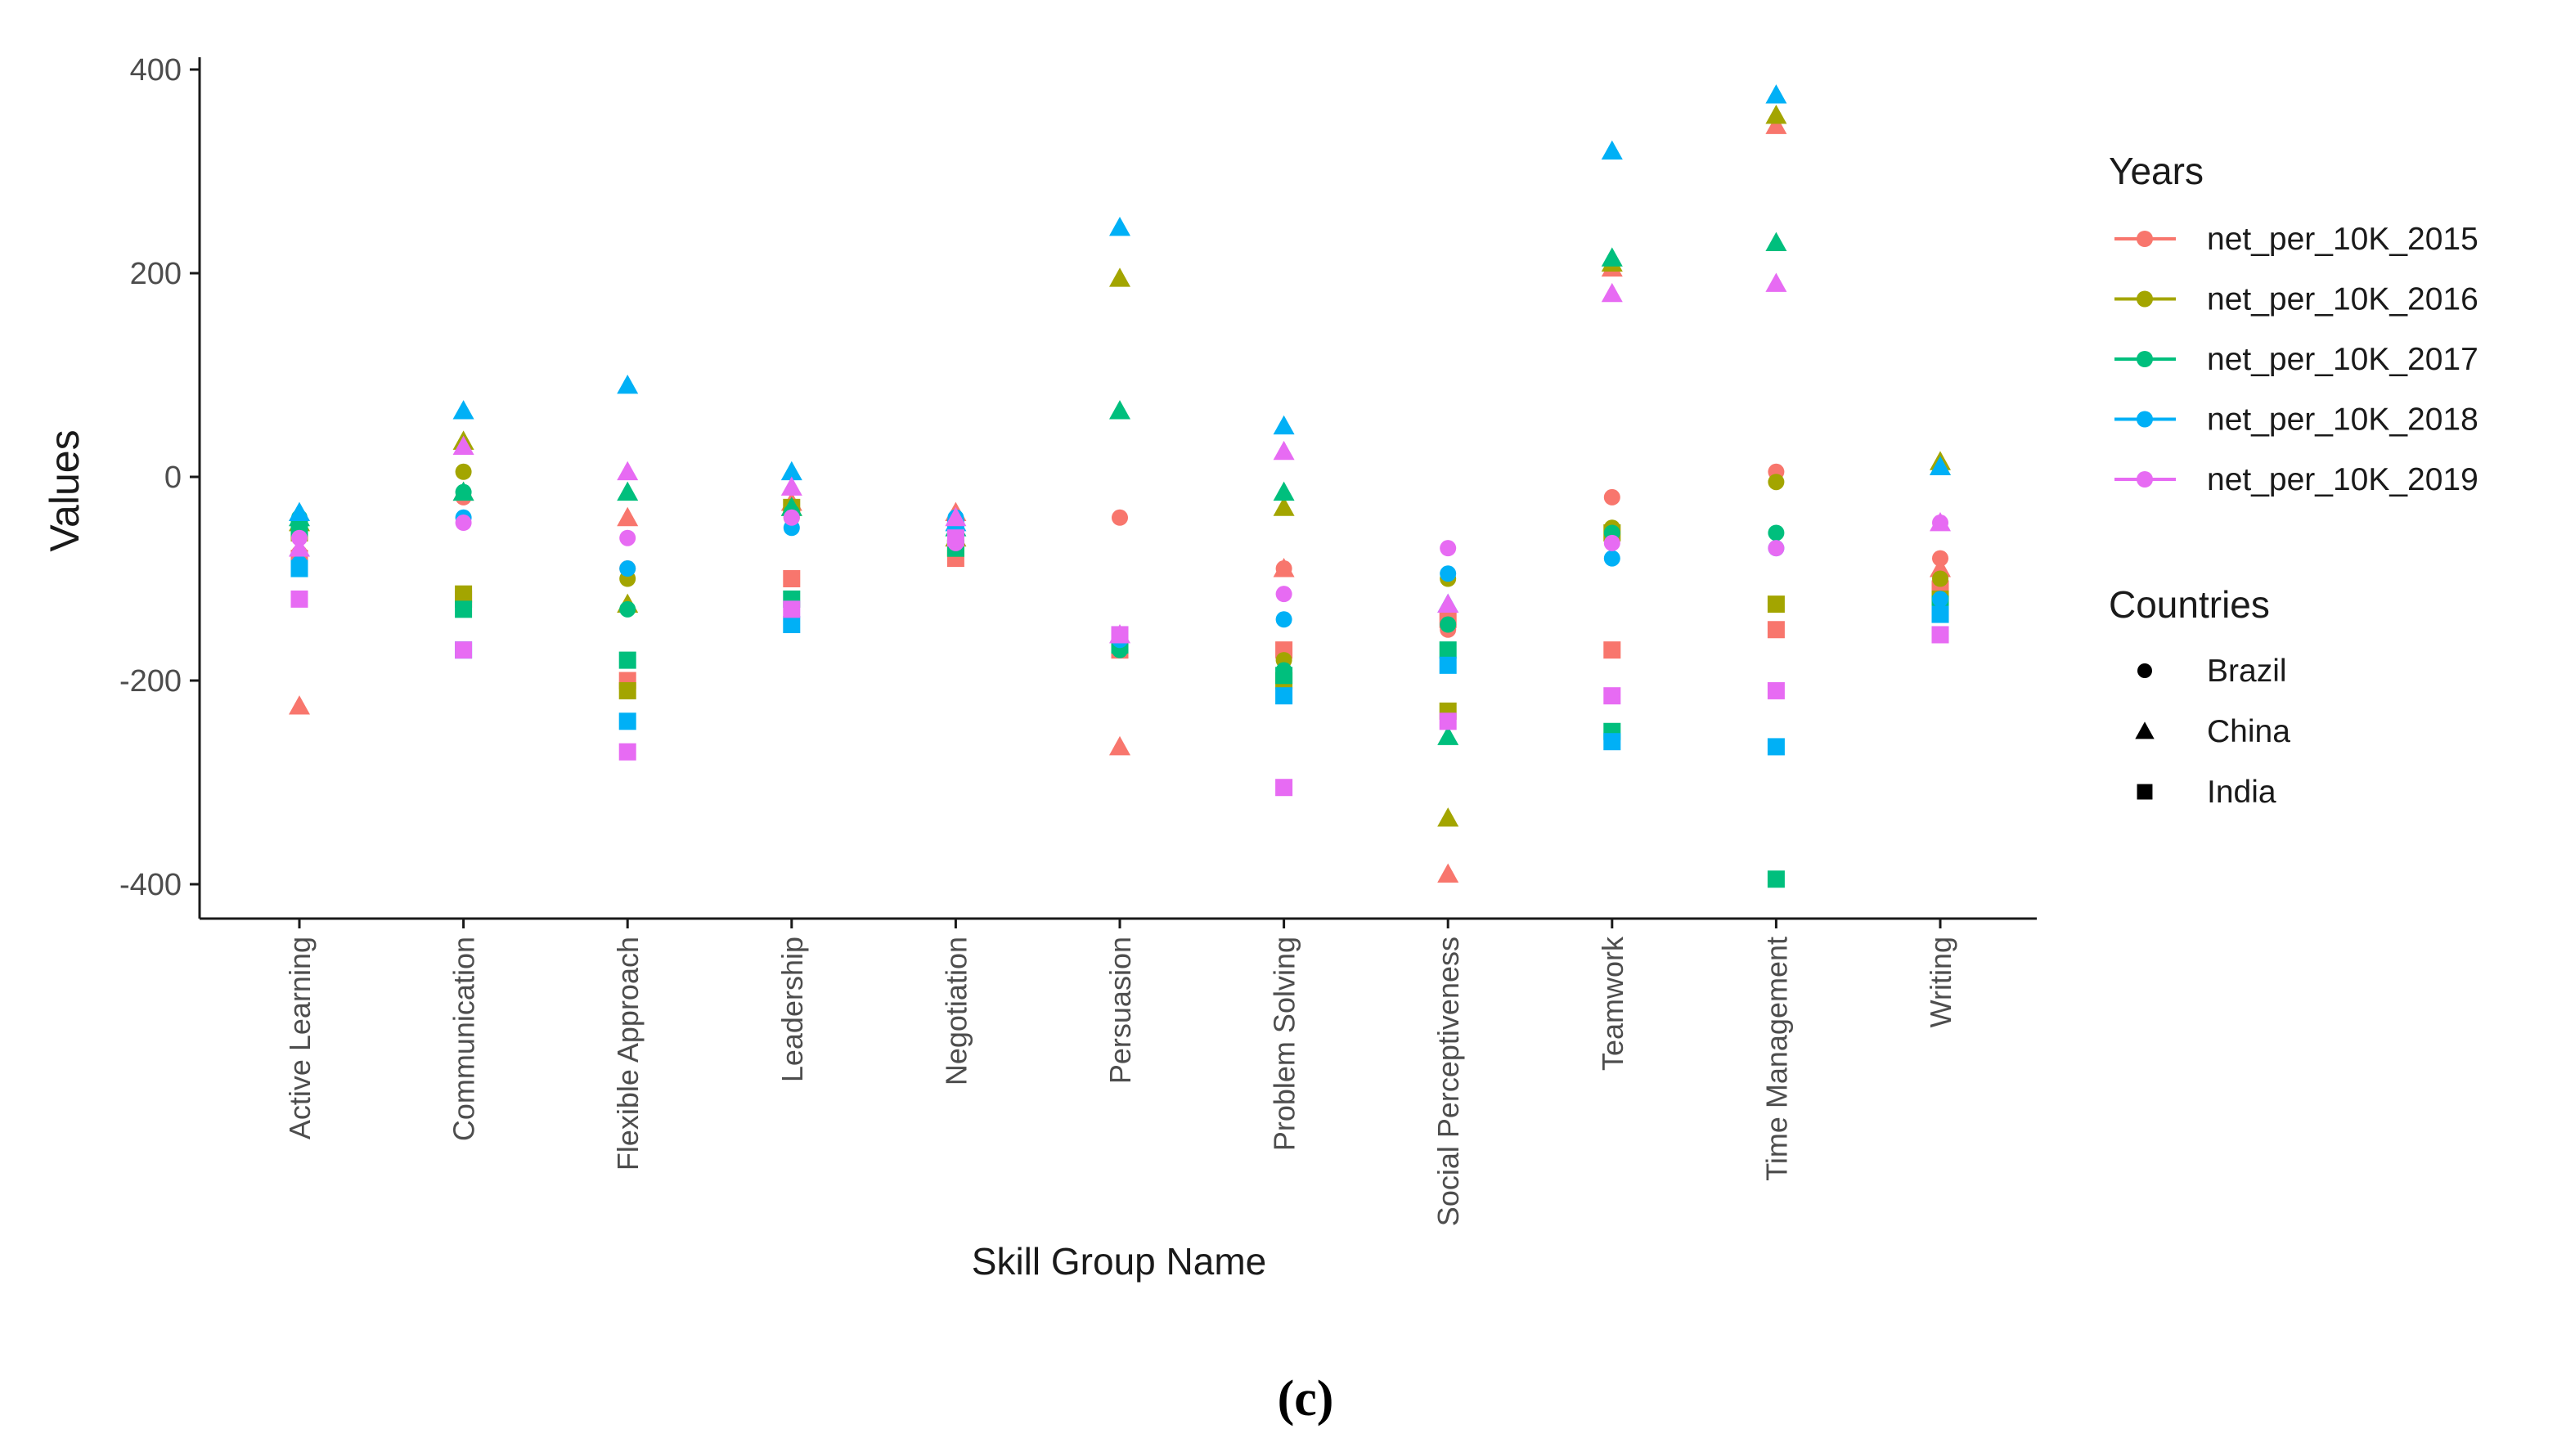 This screenshot has width=2566, height=1456. I want to click on legend-countries-title: Countries, so click(2189, 605).